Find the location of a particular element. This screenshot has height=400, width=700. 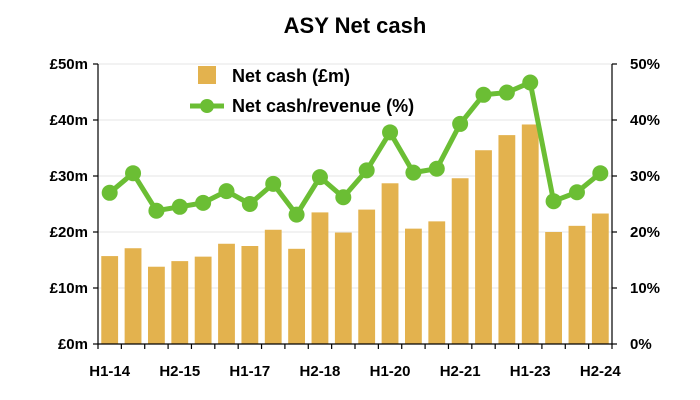

y-tick-label-left: £0m is located at coordinates (73, 344).